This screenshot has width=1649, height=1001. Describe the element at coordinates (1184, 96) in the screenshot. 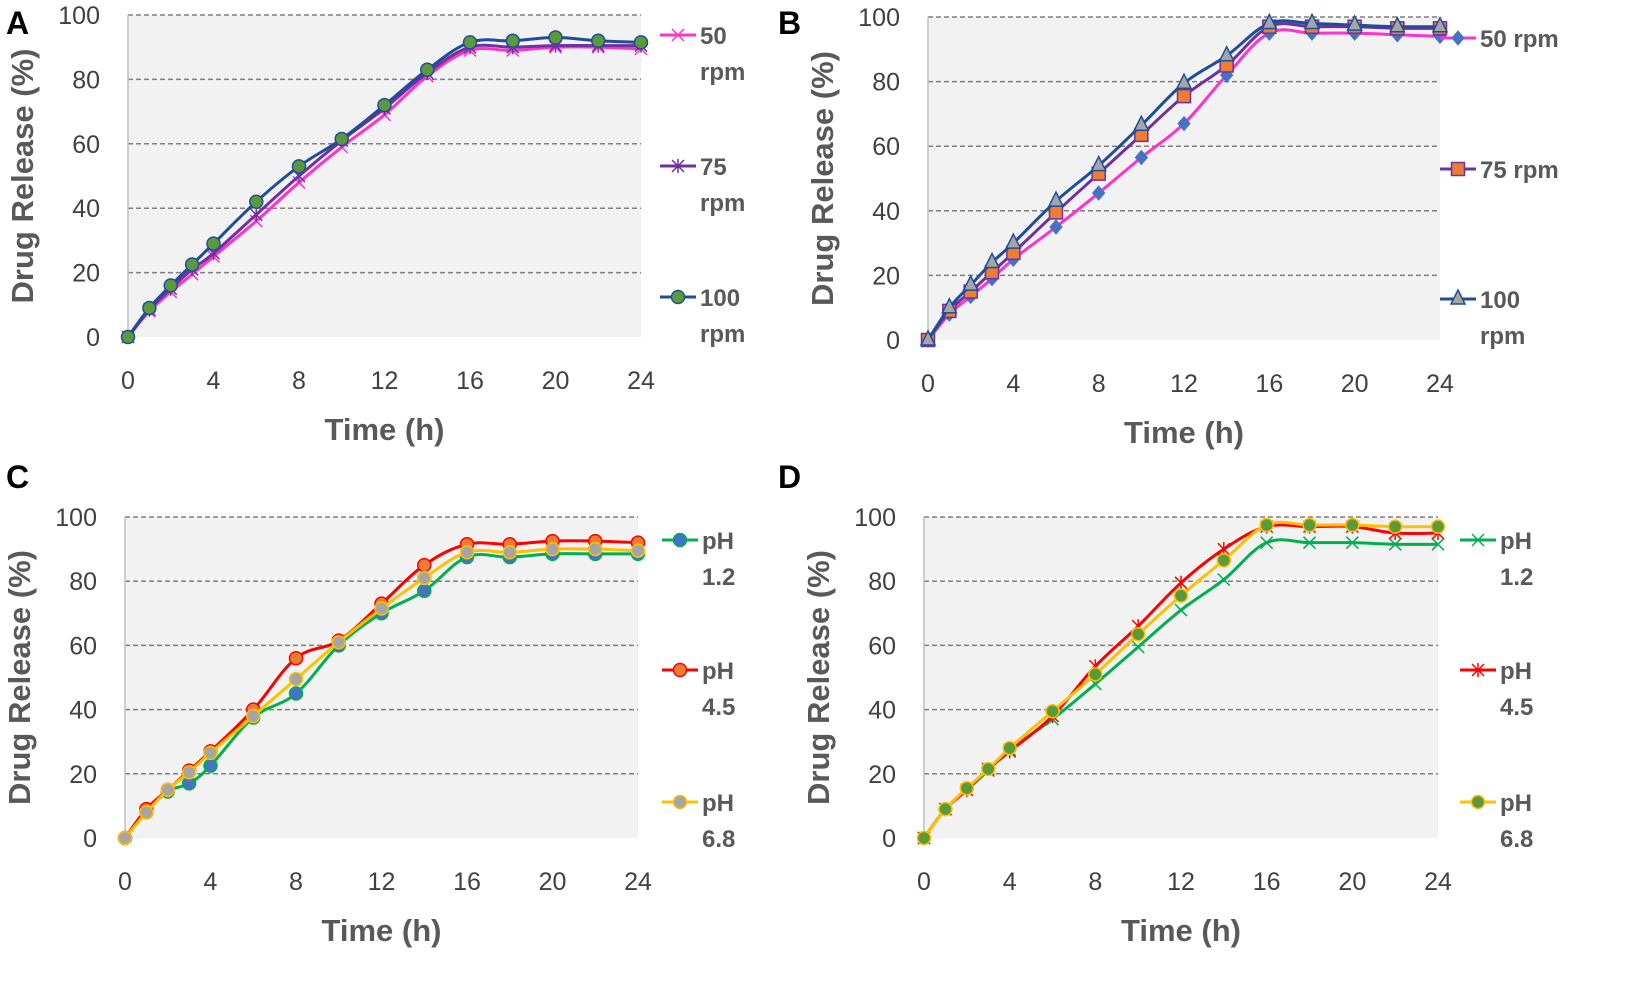

I see `marker-square` at that location.